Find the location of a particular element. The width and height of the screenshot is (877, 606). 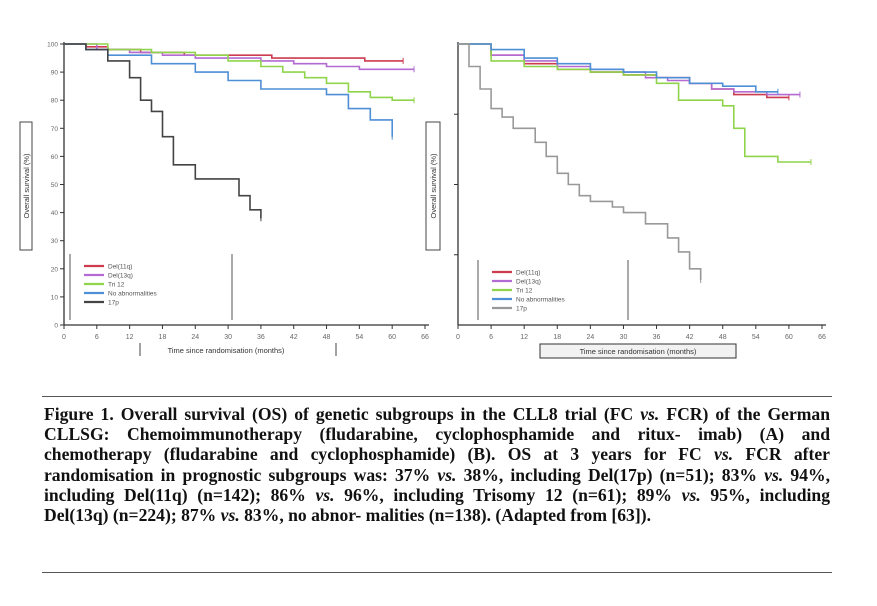

y-tick-label: 50 is located at coordinates (55, 185).